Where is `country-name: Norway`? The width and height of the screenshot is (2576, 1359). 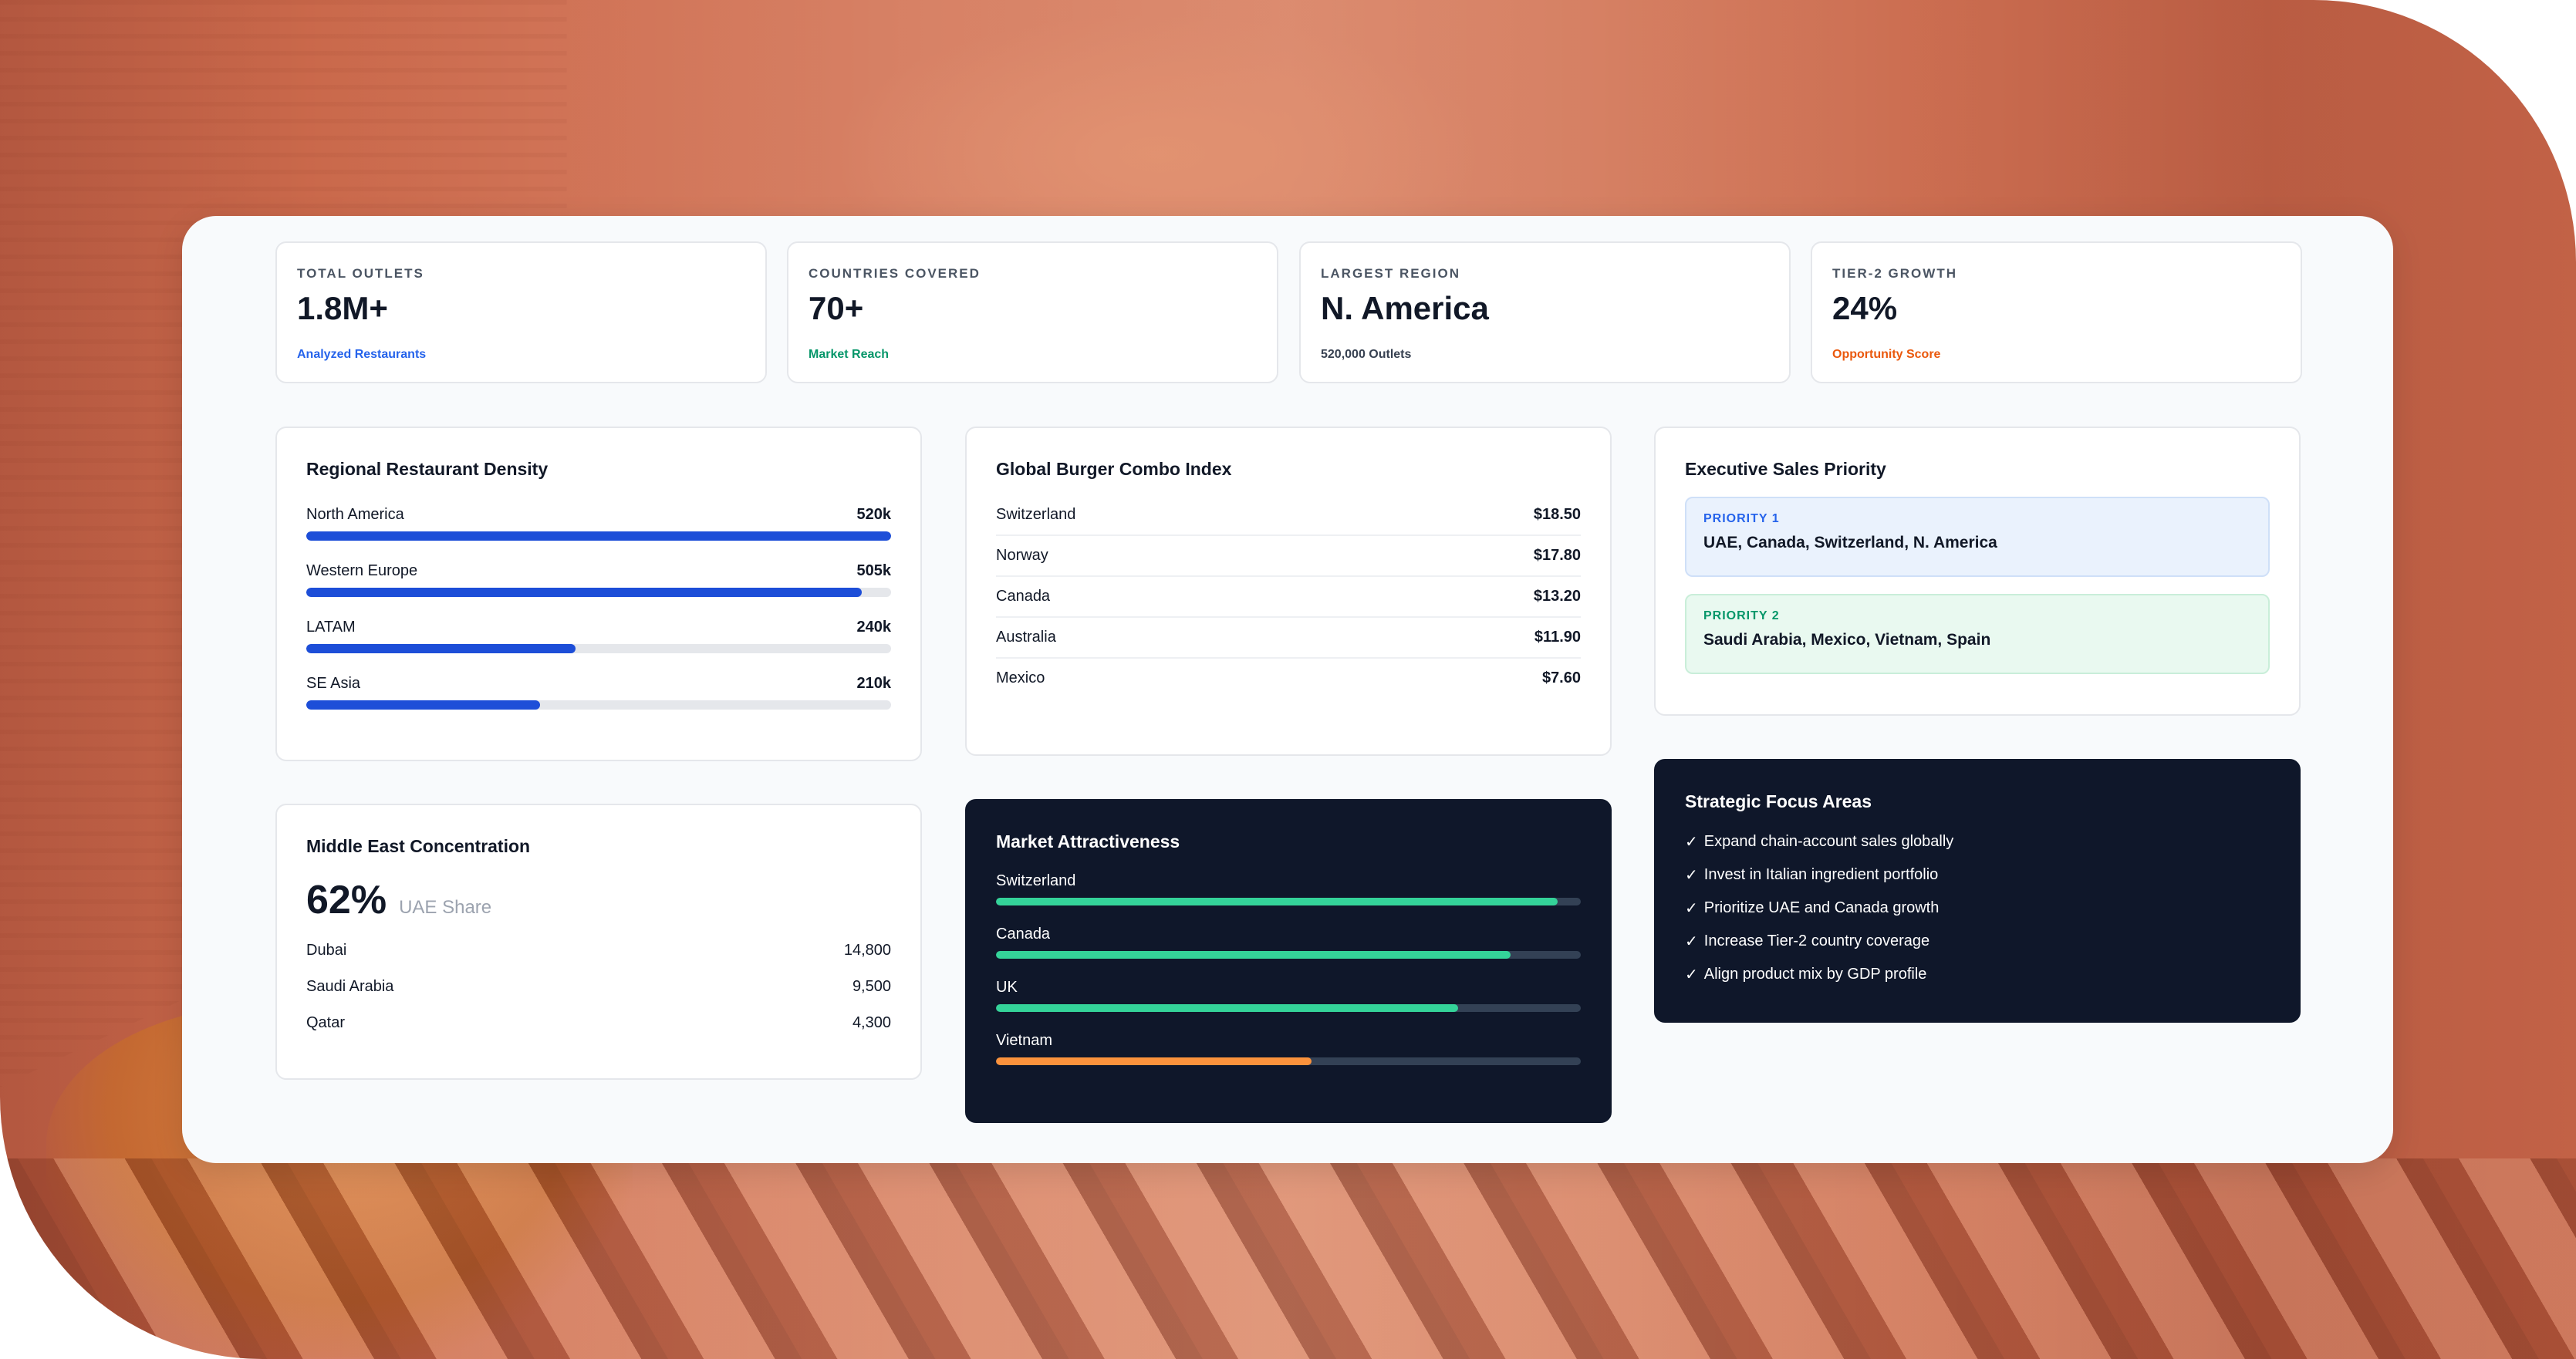
country-name: Norway is located at coordinates (1022, 555).